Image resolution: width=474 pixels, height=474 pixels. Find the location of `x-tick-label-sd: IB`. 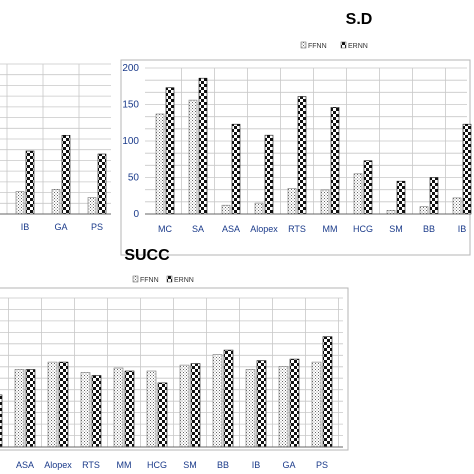

x-tick-label-sd: IB is located at coordinates (462, 229).